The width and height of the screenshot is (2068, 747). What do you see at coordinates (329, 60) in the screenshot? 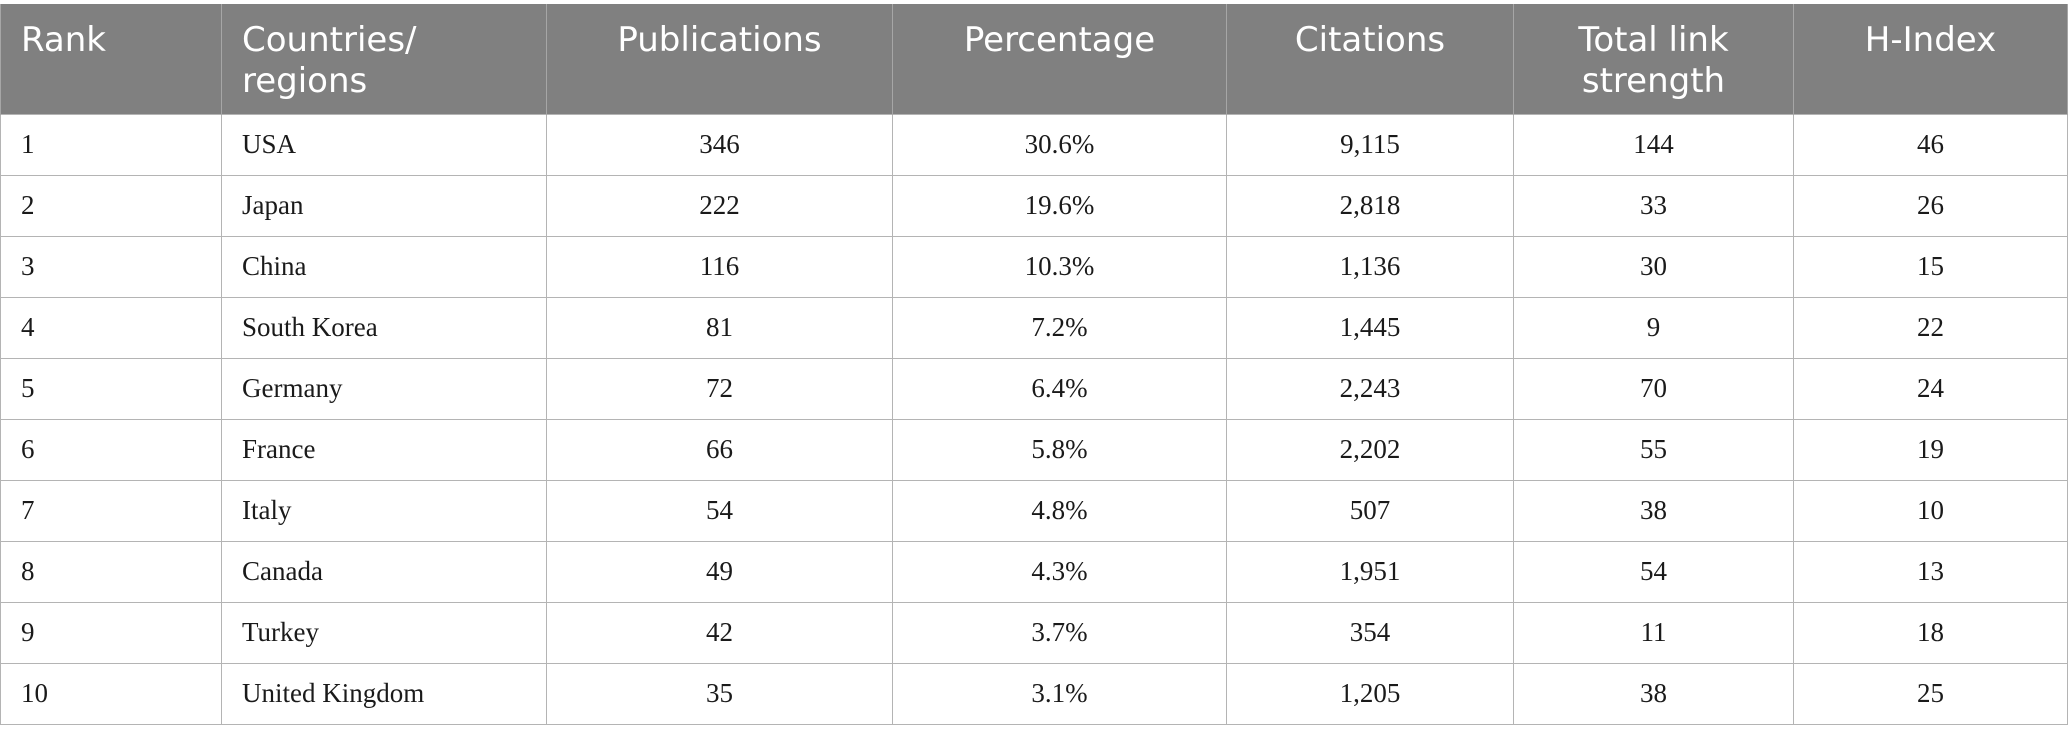
I see `header-countries-regions-text: Countries/ regions` at bounding box center [329, 60].